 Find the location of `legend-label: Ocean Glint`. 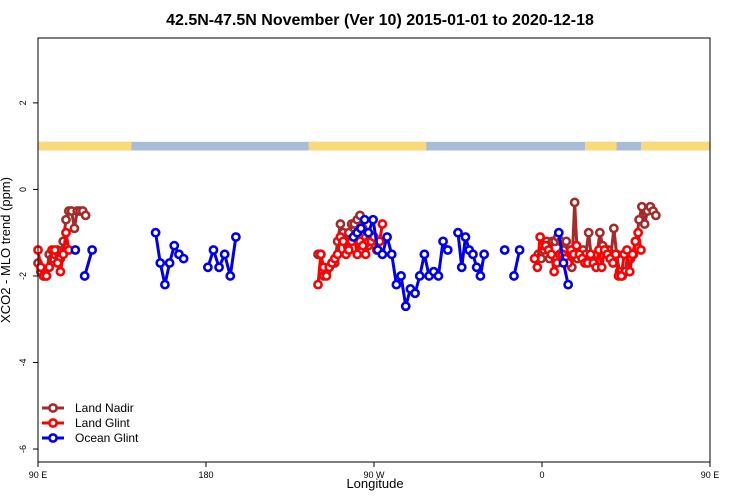

legend-label: Ocean Glint is located at coordinates (107, 438).